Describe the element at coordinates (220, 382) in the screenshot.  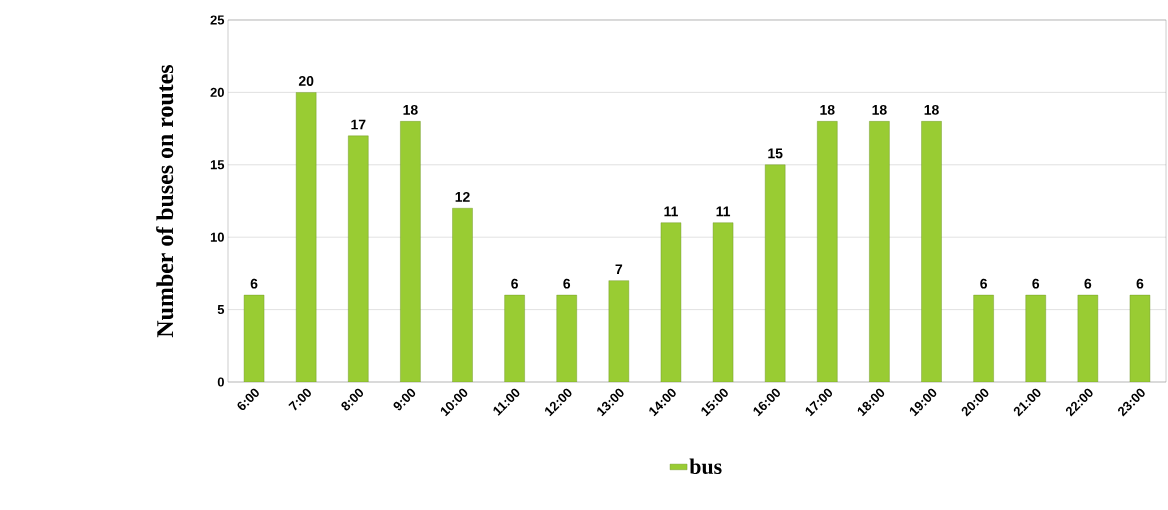
I see `y-tick-label: 0` at that location.